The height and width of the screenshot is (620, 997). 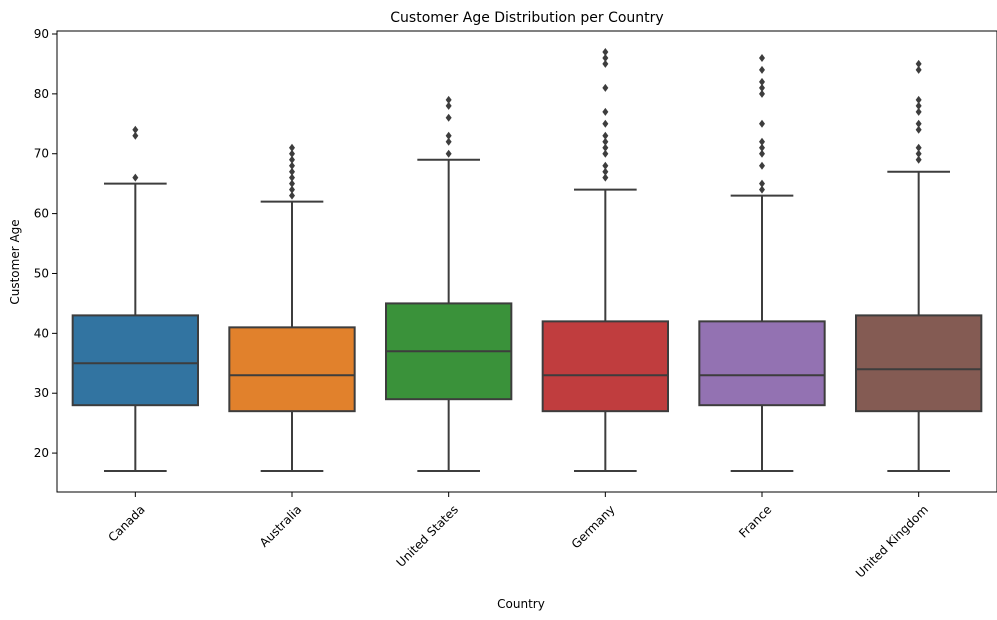 What do you see at coordinates (280, 525) in the screenshot?
I see `x-tick-label: Australia` at bounding box center [280, 525].